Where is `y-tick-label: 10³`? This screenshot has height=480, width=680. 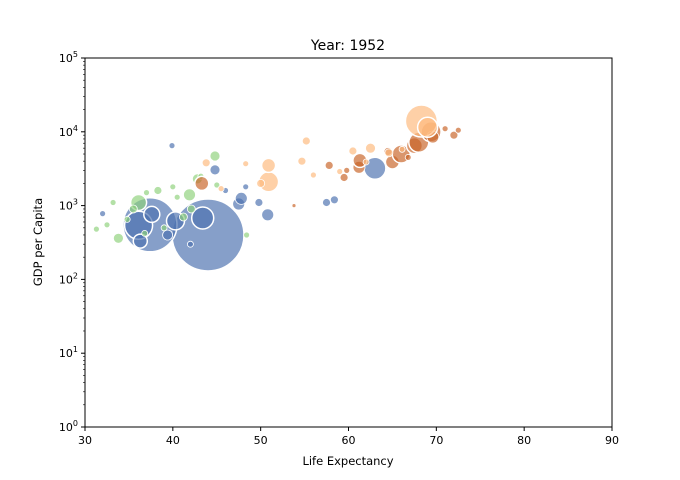 y-tick-label: 10³ is located at coordinates (68, 205).